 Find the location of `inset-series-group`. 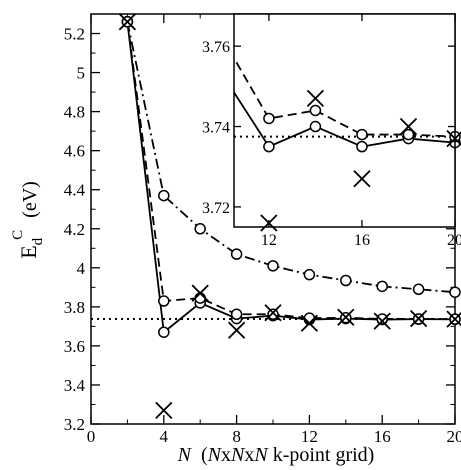

inset-series-group is located at coordinates (344, 102).